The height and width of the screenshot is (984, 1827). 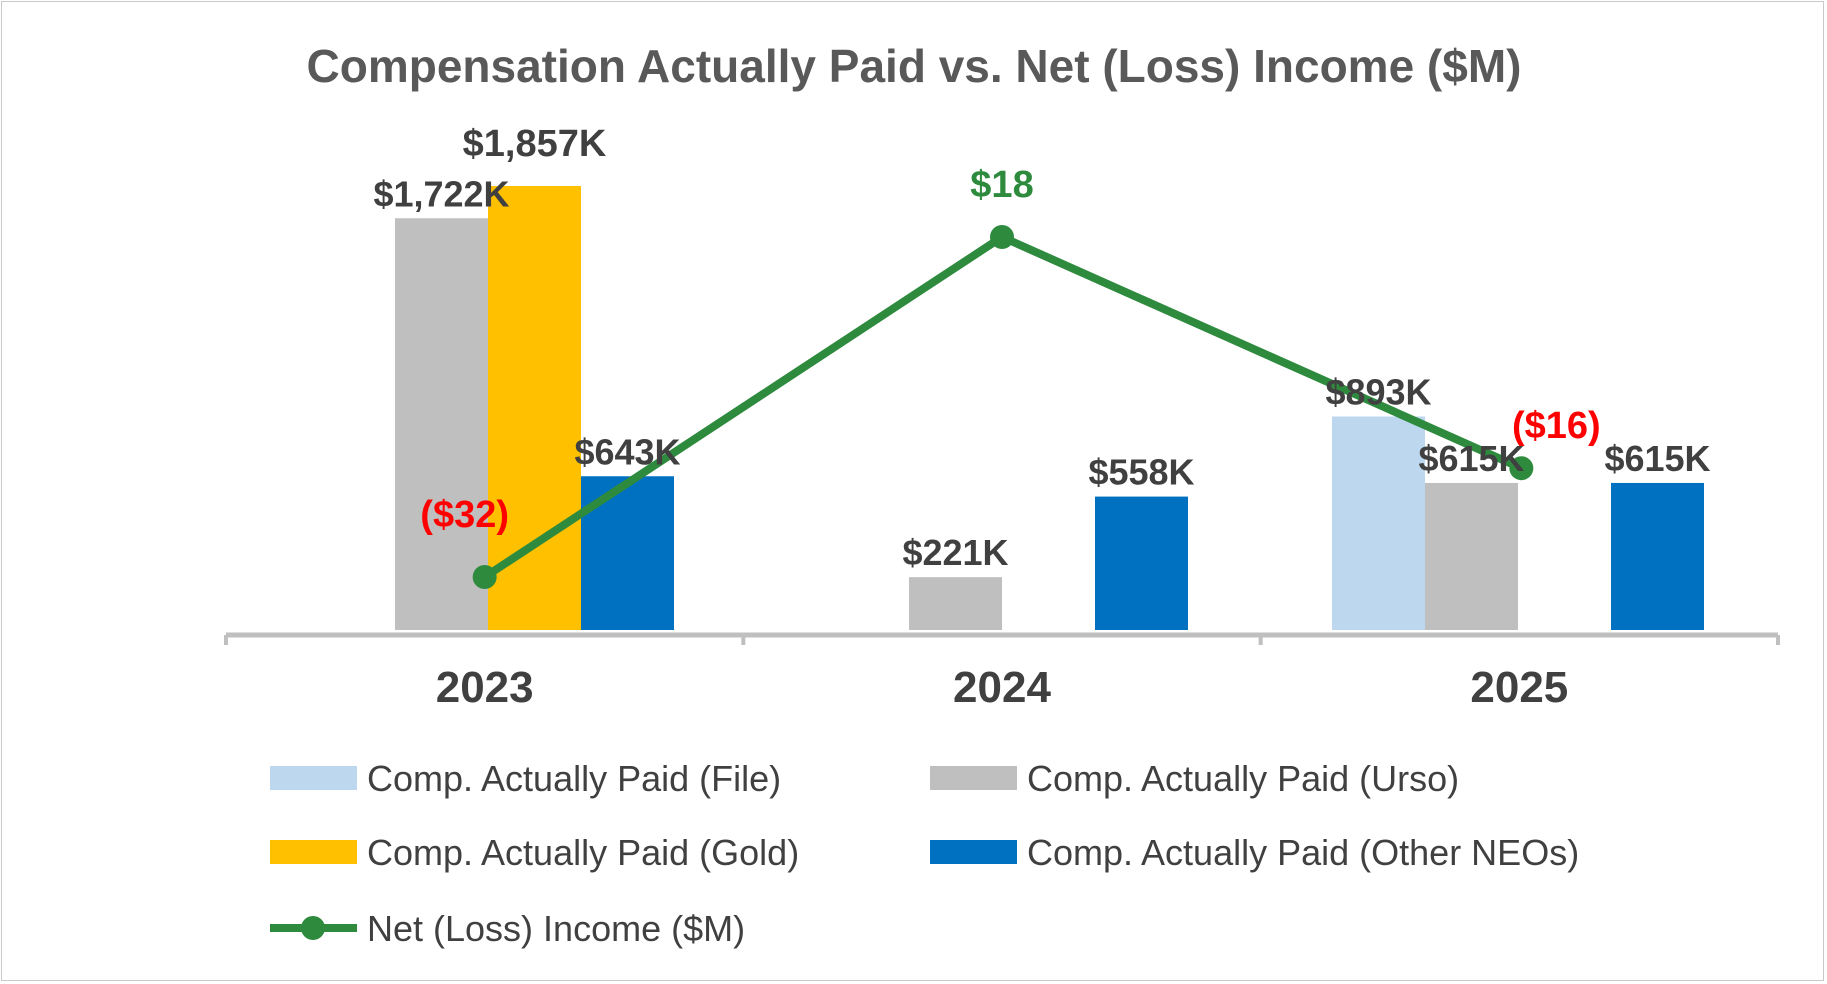 I want to click on bar-comp-actually-paid-other-neos-2025, so click(x=1657, y=556).